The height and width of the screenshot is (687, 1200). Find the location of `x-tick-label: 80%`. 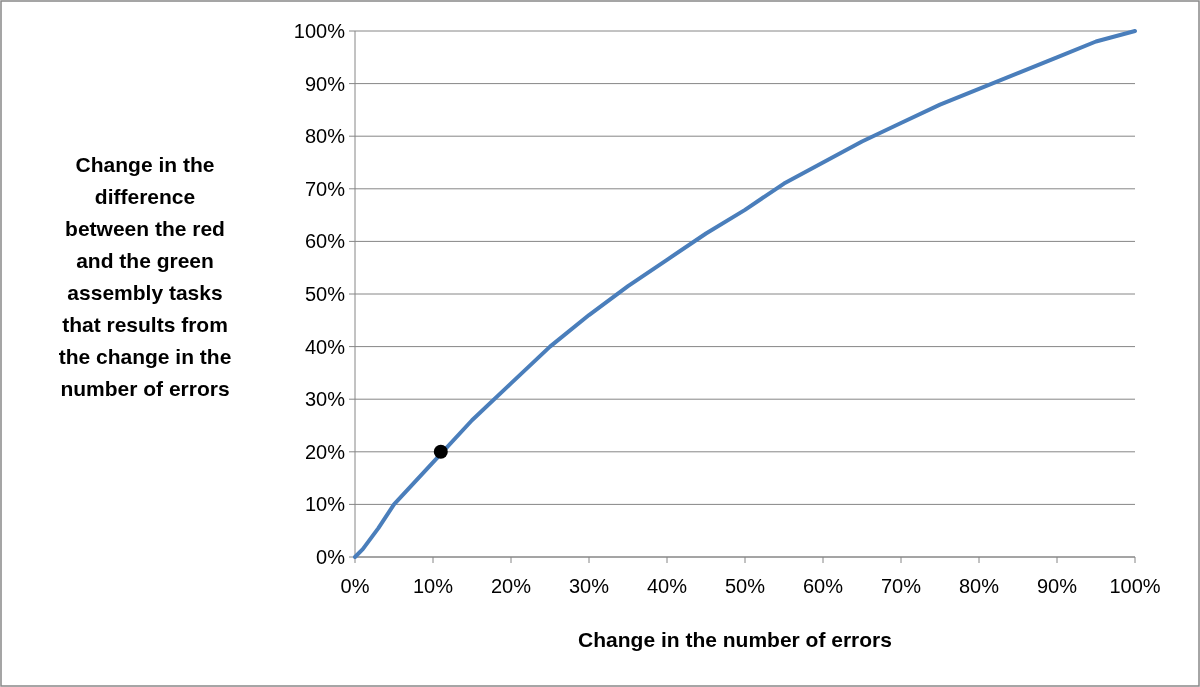

x-tick-label: 80% is located at coordinates (979, 586).